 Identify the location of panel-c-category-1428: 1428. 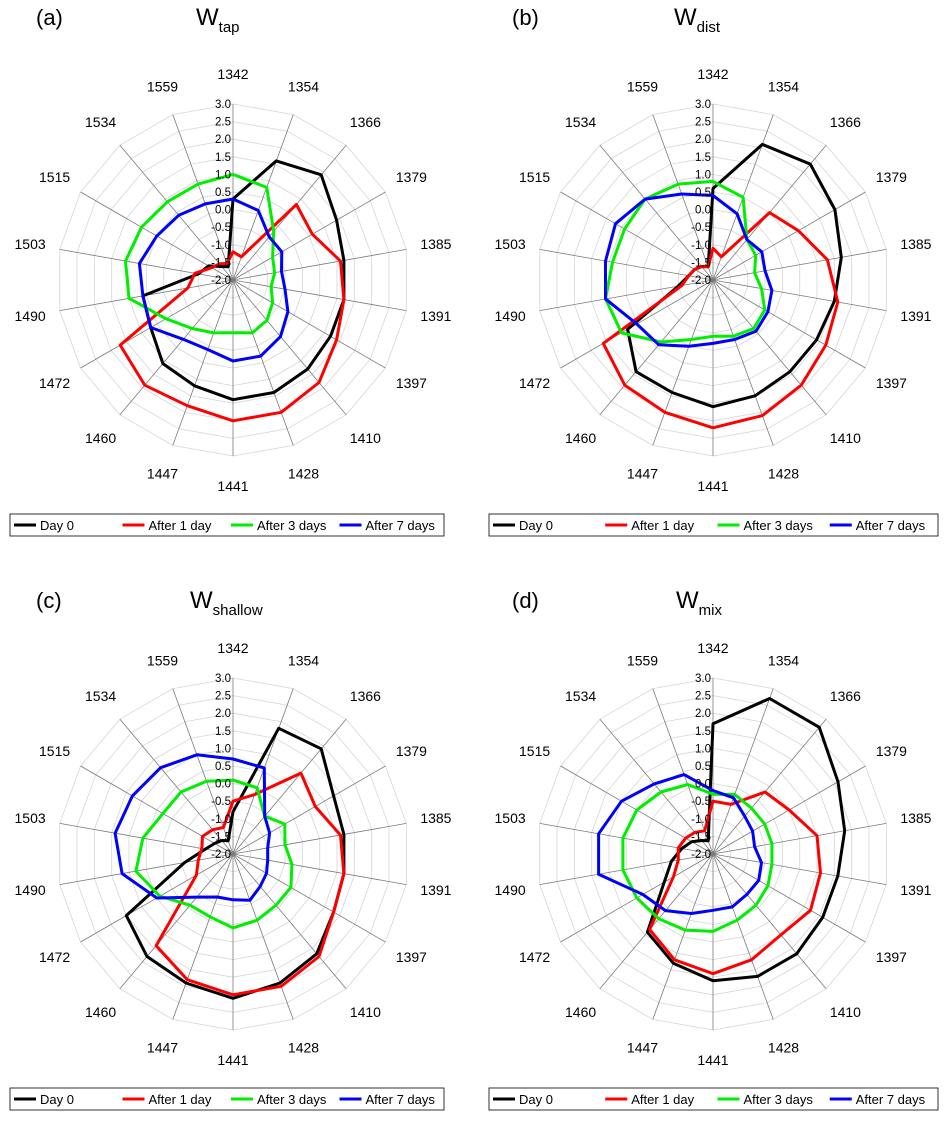
(303, 1048).